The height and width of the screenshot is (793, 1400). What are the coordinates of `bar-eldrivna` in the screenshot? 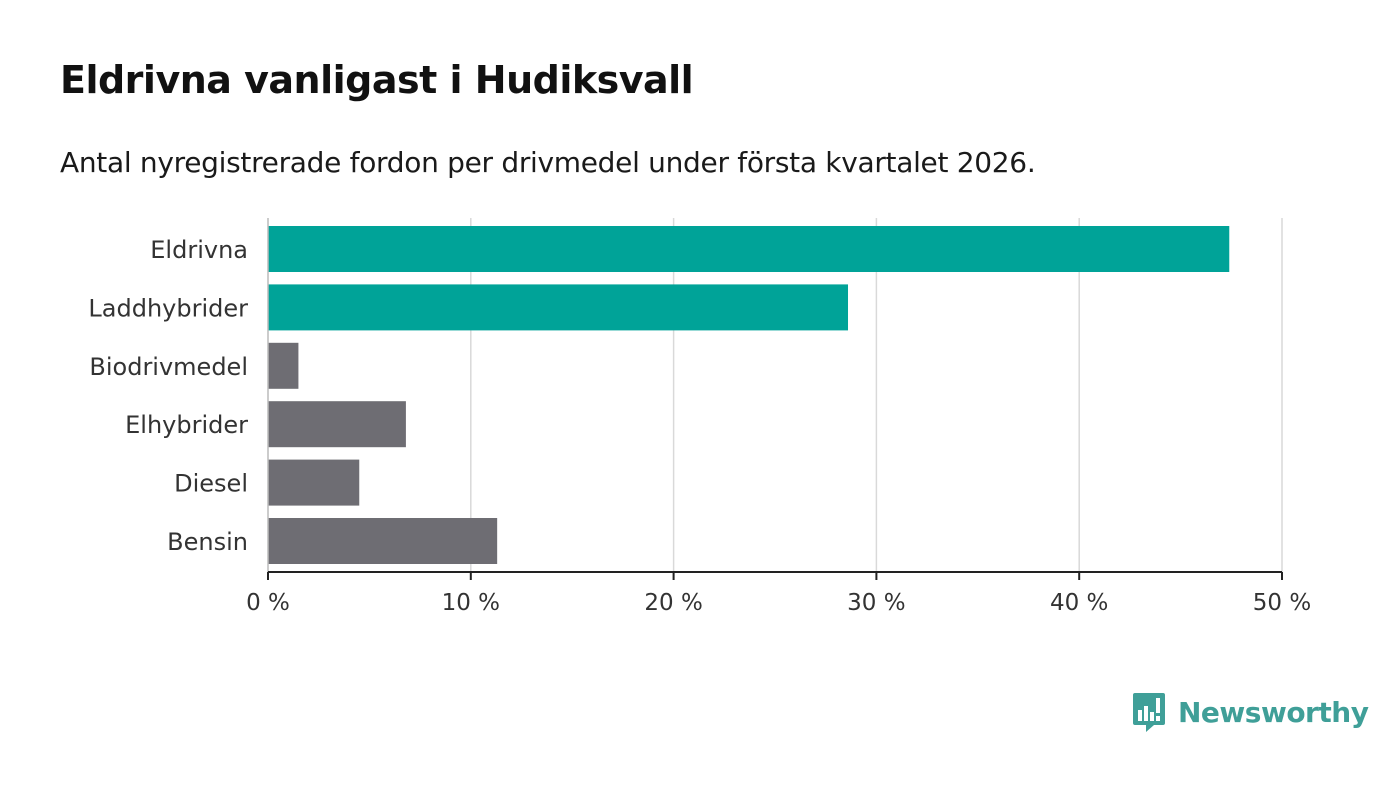 It's located at (749, 249).